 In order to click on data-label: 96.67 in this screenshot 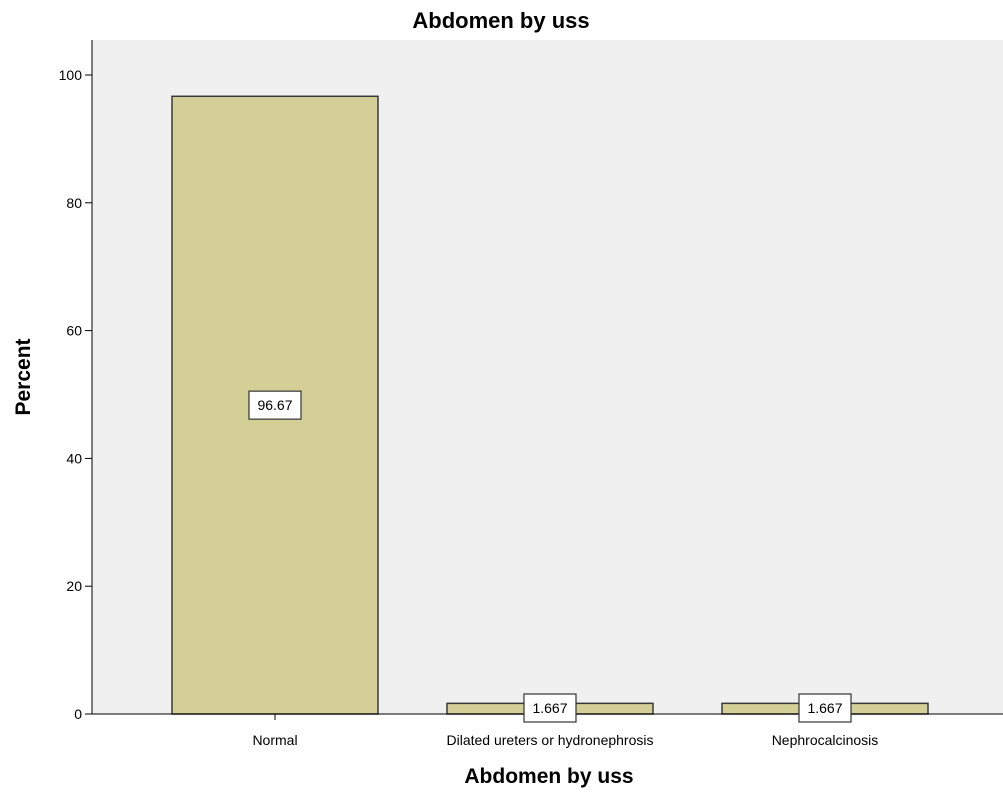, I will do `click(274, 405)`.